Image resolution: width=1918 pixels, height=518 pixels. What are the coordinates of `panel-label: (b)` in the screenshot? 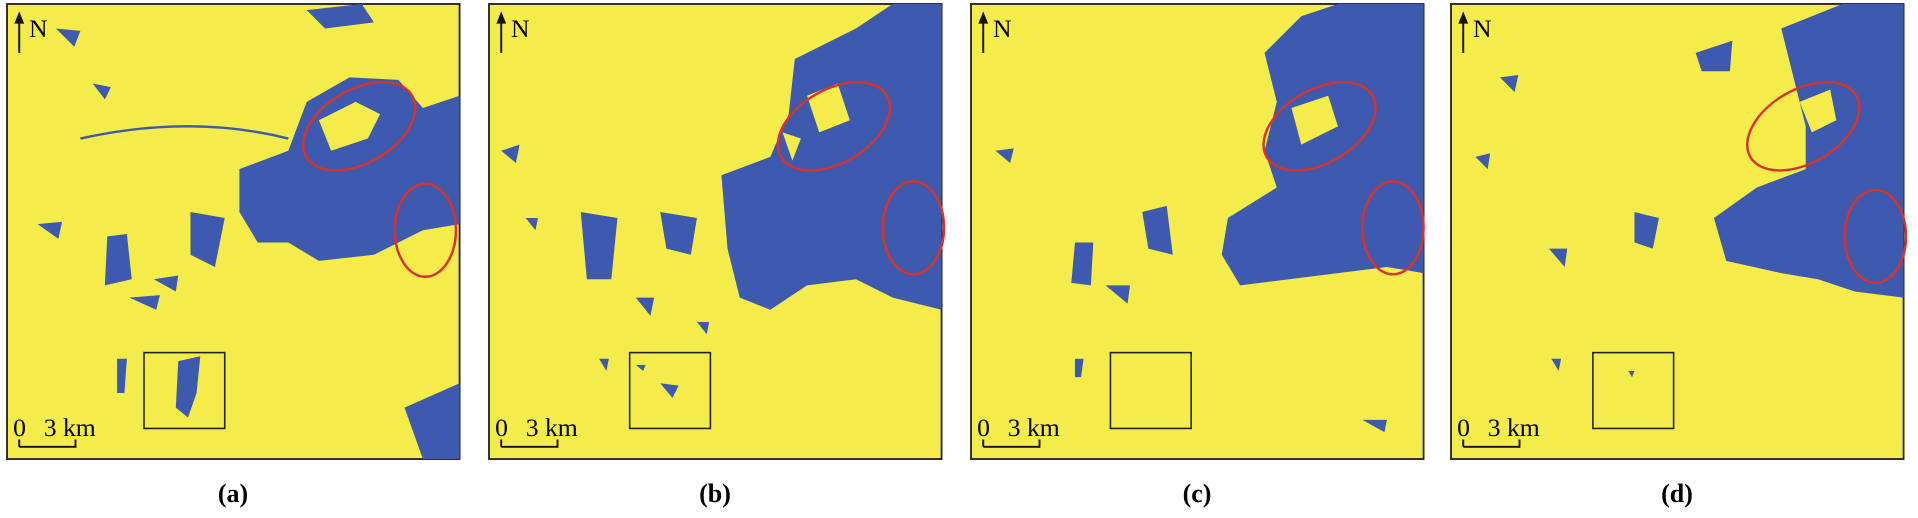 It's located at (715, 493).